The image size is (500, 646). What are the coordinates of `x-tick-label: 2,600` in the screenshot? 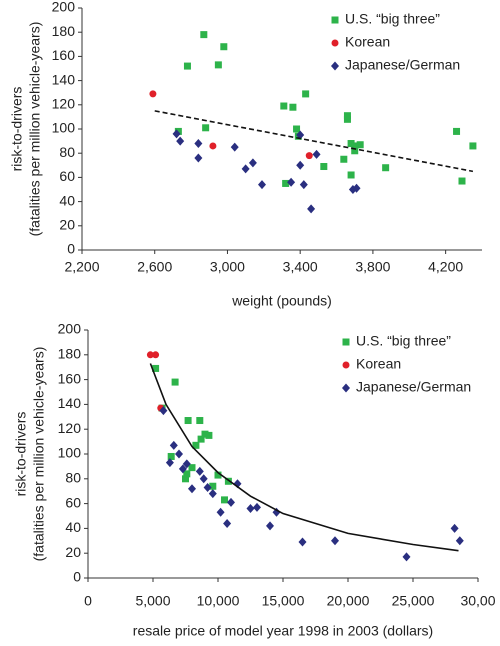 It's located at (154, 267).